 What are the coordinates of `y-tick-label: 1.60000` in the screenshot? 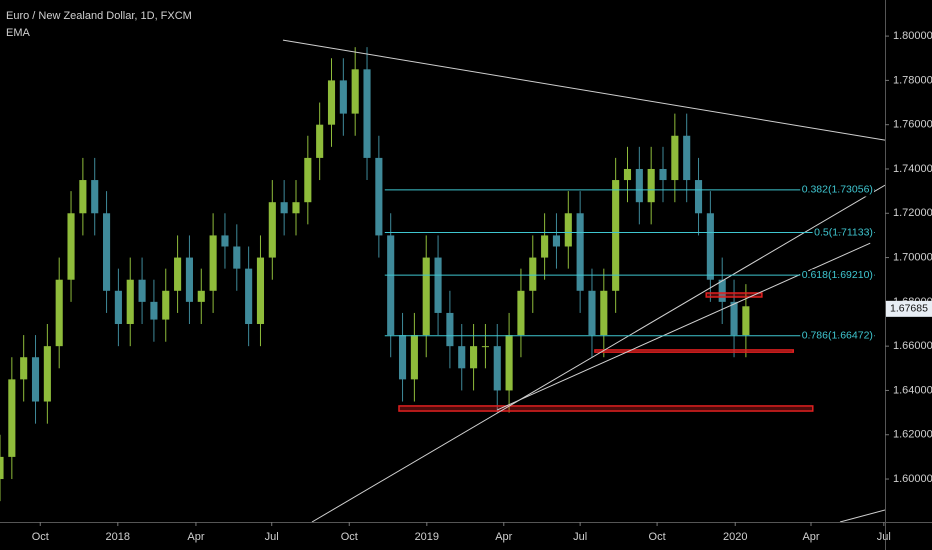 It's located at (912, 479).